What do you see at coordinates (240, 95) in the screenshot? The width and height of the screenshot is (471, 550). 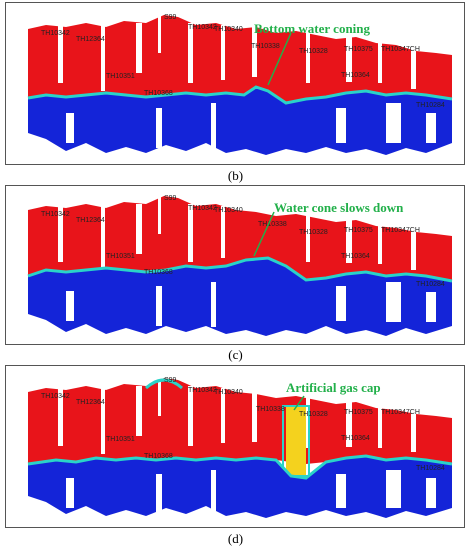 I see `transition-band` at bounding box center [240, 95].